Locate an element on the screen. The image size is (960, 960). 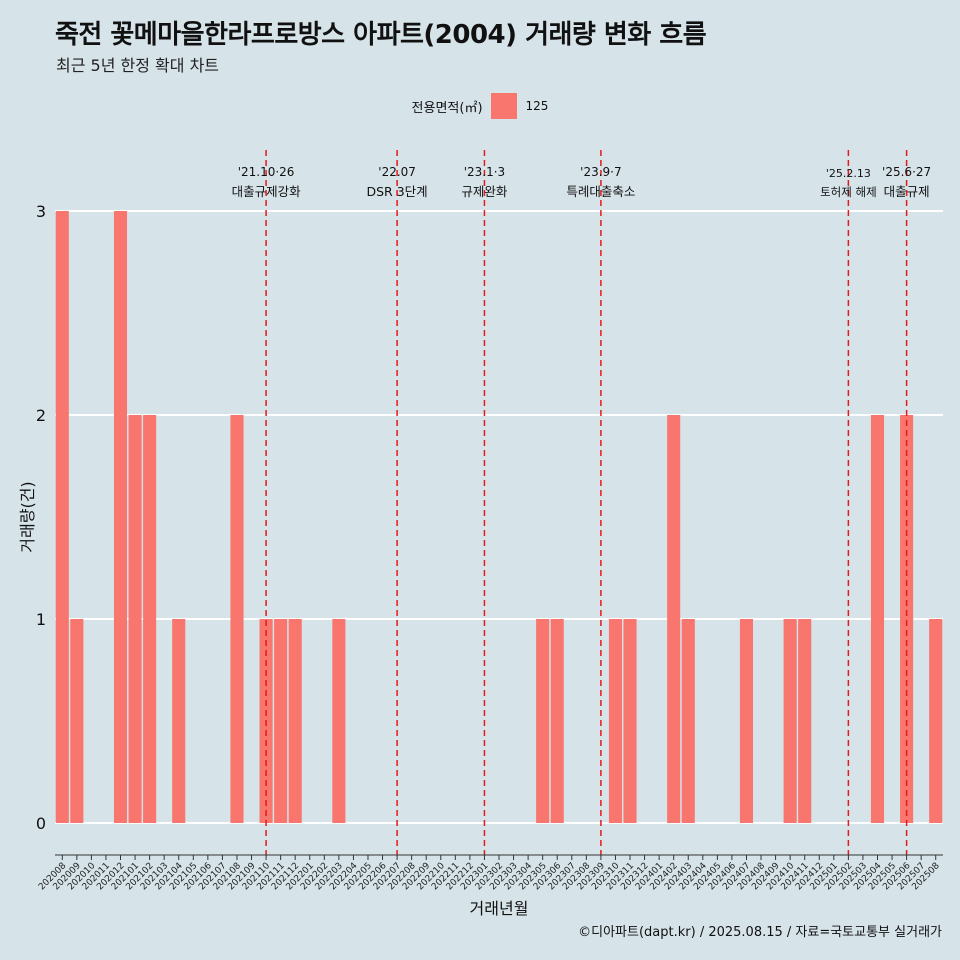
event-label-0: 대출규제강화 is located at coordinates (267, 191).